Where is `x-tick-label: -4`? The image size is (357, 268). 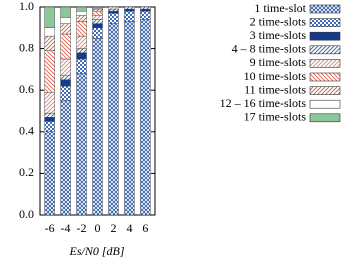
x-tick-label: -4 is located at coordinates (66, 228).